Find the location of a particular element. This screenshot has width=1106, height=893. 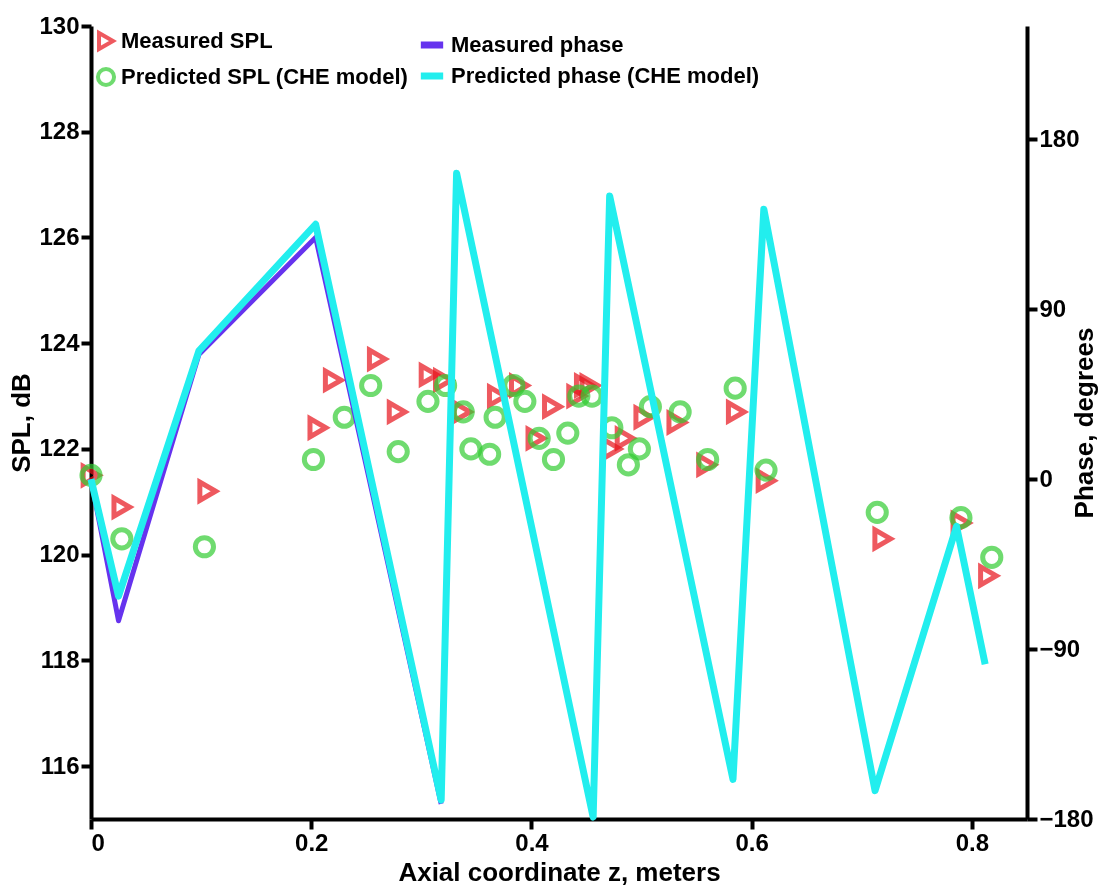

y-tick-label: 118 is located at coordinates (60, 659).